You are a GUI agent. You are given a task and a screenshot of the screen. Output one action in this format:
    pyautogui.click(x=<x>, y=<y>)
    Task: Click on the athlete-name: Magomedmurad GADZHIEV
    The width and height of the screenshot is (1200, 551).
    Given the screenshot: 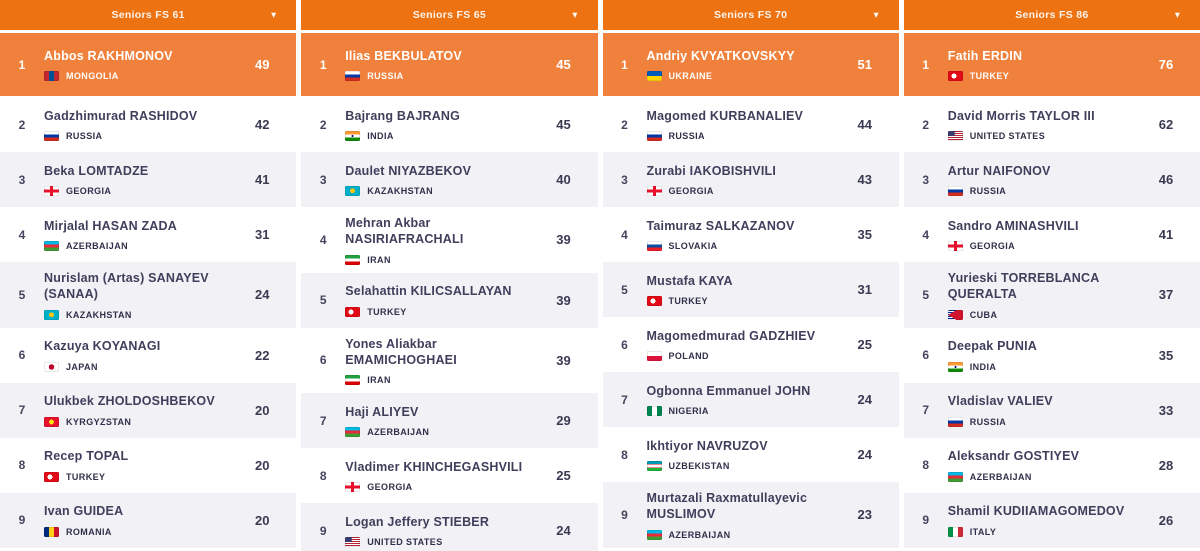 What is the action you would take?
    pyautogui.click(x=731, y=335)
    